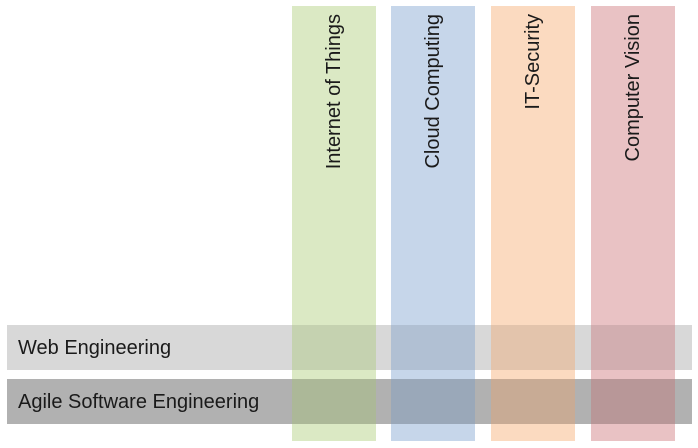  What do you see at coordinates (533, 223) in the screenshot?
I see `column-band-it-security` at bounding box center [533, 223].